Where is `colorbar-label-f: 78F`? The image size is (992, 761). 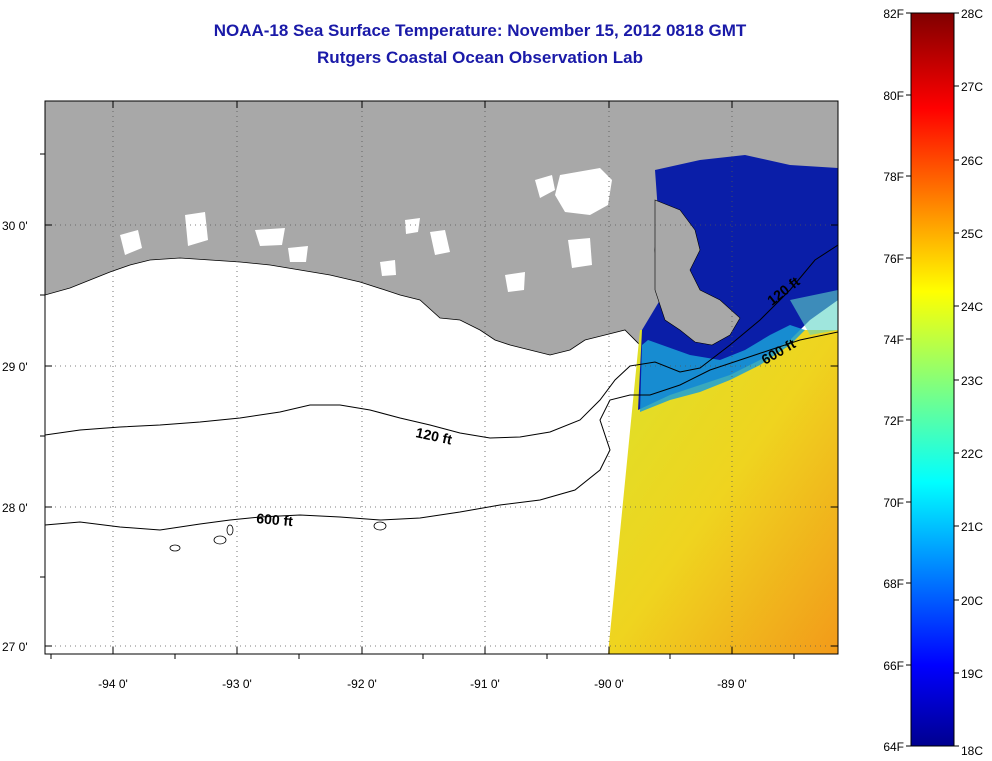
colorbar-label-f: 78F is located at coordinates (893, 177).